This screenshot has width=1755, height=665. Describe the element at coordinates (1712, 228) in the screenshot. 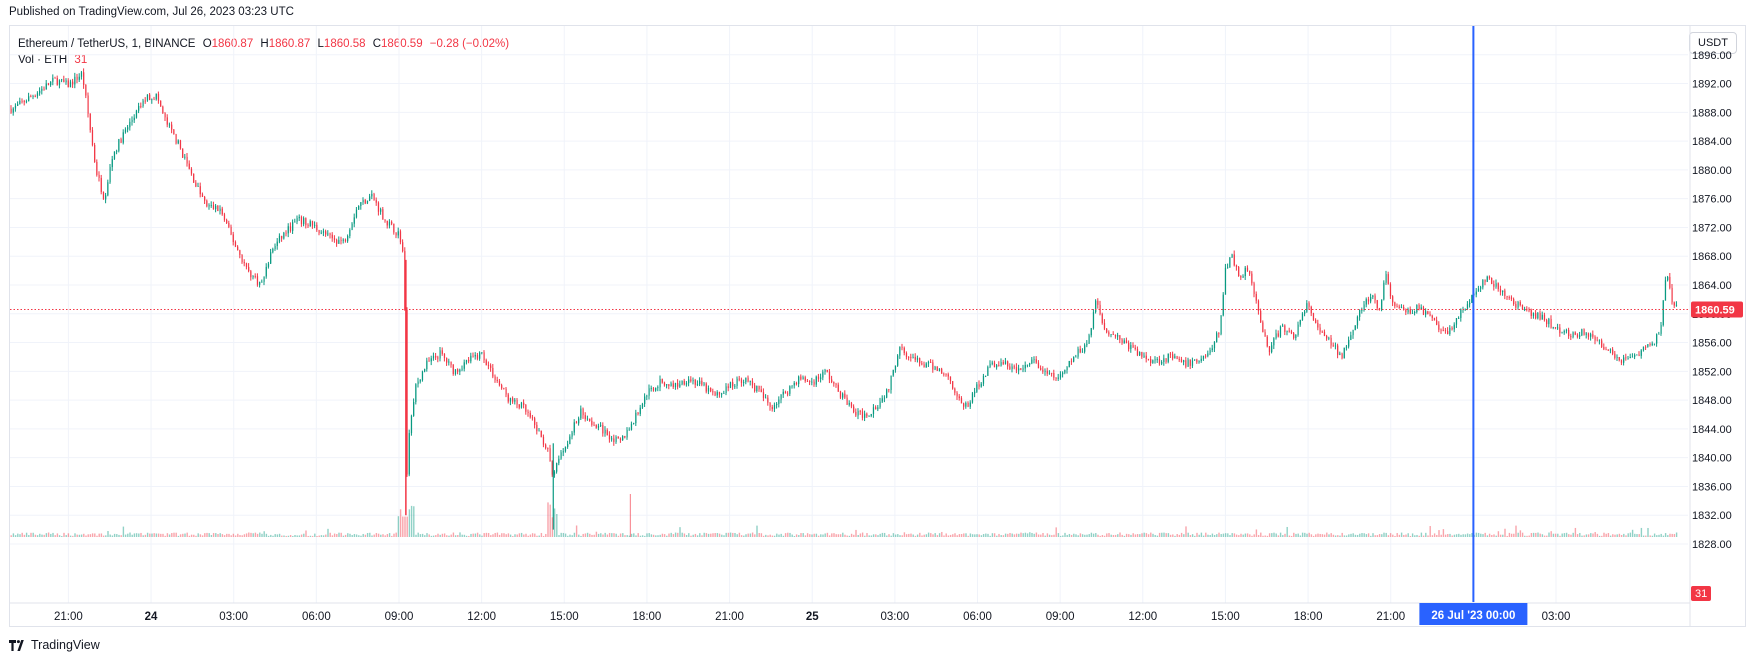

I see `y-tick-label: 1872.00` at that location.